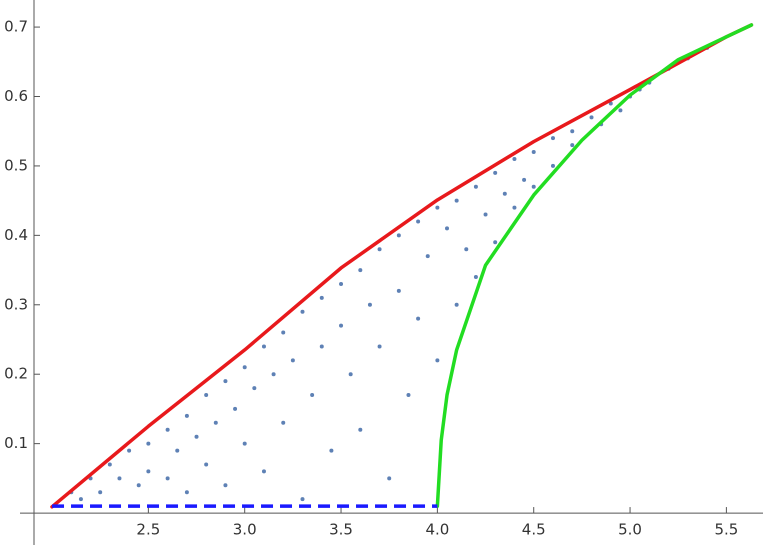  I want to click on y-tick-label: 0.5, so click(16, 165).